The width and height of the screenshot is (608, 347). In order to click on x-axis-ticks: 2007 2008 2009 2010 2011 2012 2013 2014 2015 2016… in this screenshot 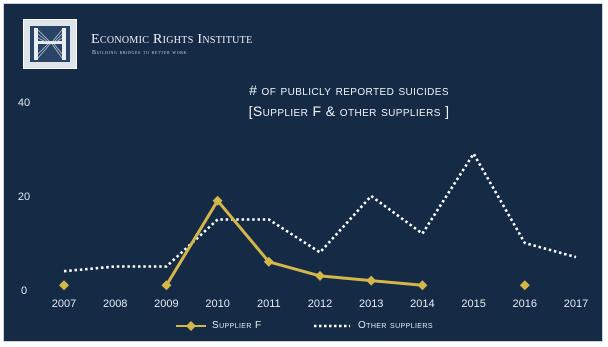, I will do `click(320, 304)`.